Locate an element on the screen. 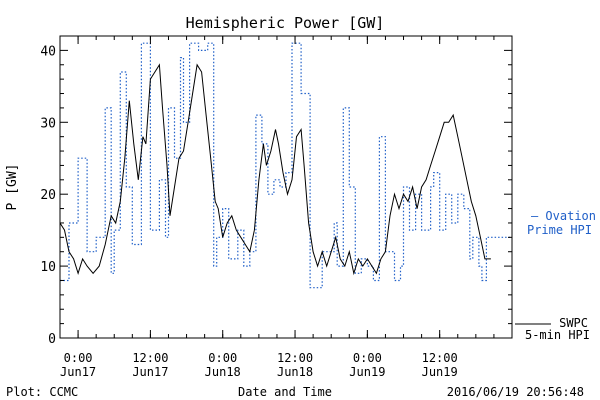 Image resolution: width=600 pixels, height=400 pixels. y-tick-label: 10 is located at coordinates (48, 267).